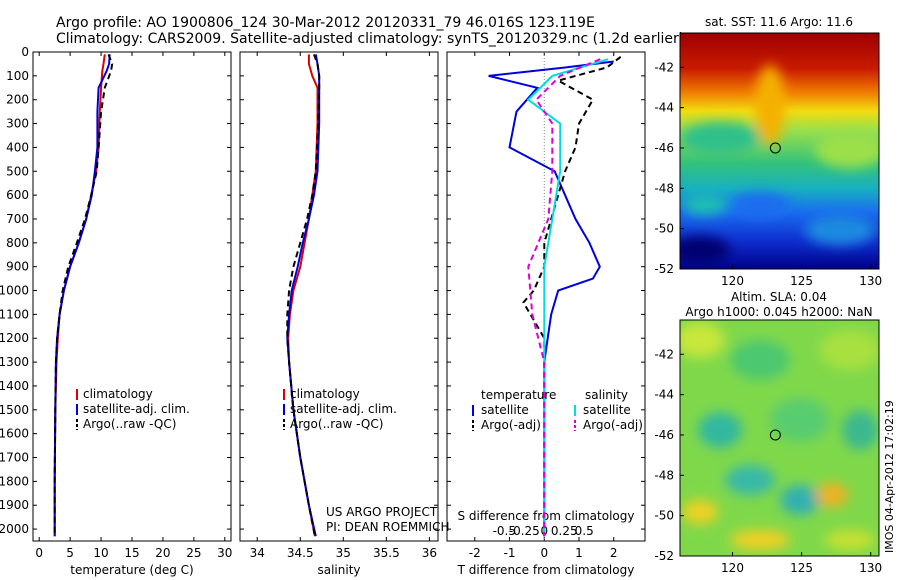 The width and height of the screenshot is (900, 580). What do you see at coordinates (131, 553) in the screenshot?
I see `x-tick-label: 15` at bounding box center [131, 553].